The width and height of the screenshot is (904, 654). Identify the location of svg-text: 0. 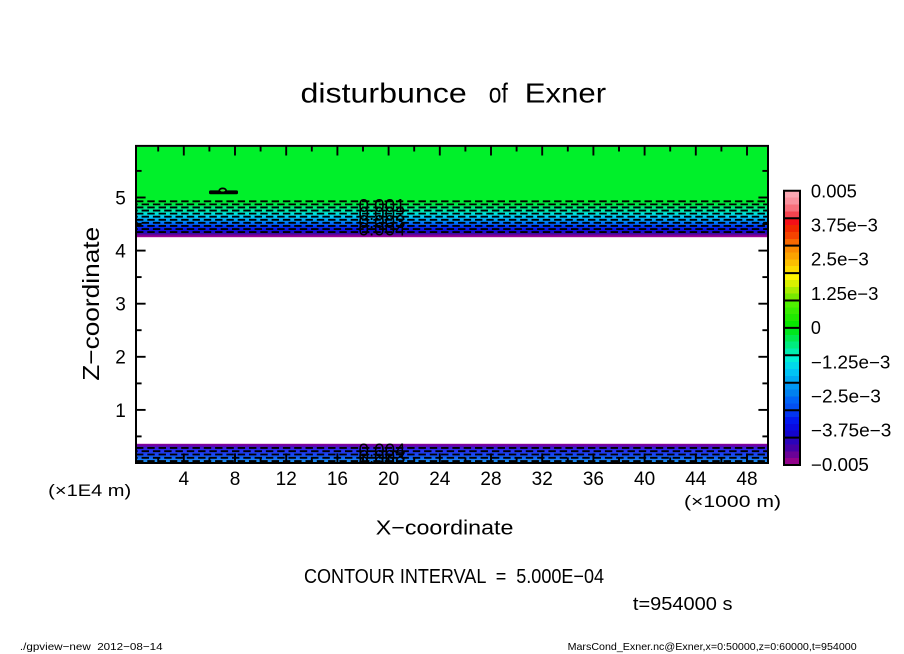
(816, 328).